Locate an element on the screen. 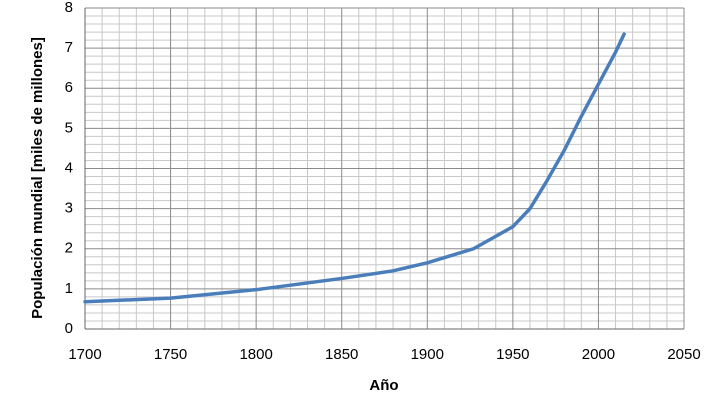 The height and width of the screenshot is (409, 727). y-tick-label: 1 is located at coordinates (69, 288).